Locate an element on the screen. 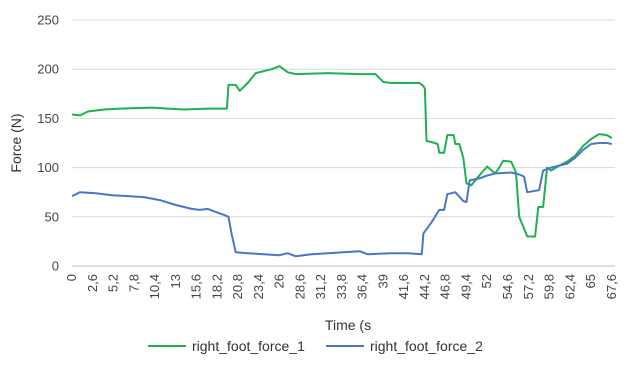 The height and width of the screenshot is (383, 632). x-tick-label: 2,6 is located at coordinates (92, 283).